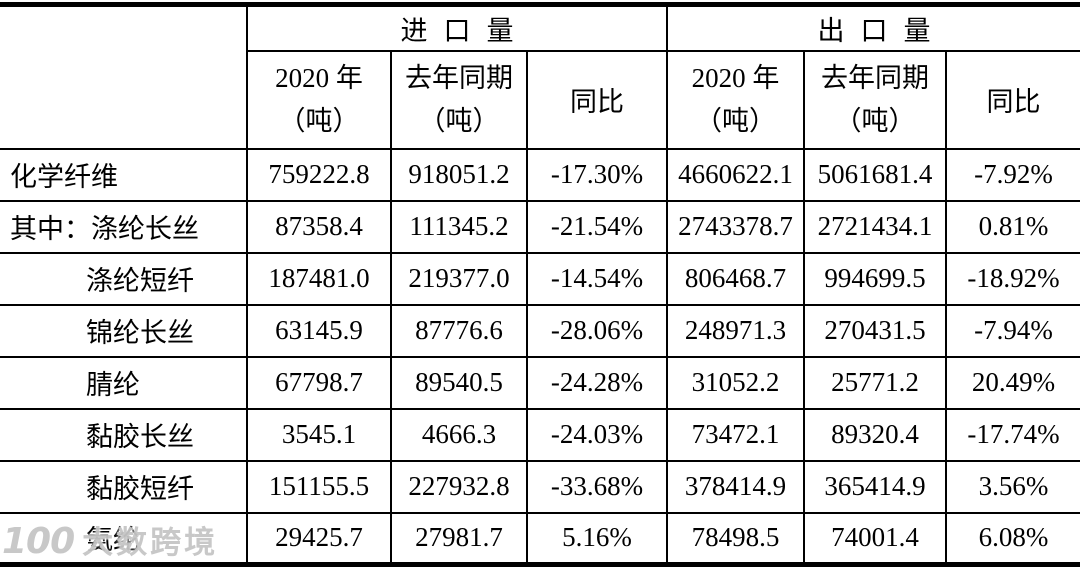 The image size is (1080, 580). Describe the element at coordinates (875, 174) in the screenshot. I see `export-prev-value: 5061681.4` at that location.